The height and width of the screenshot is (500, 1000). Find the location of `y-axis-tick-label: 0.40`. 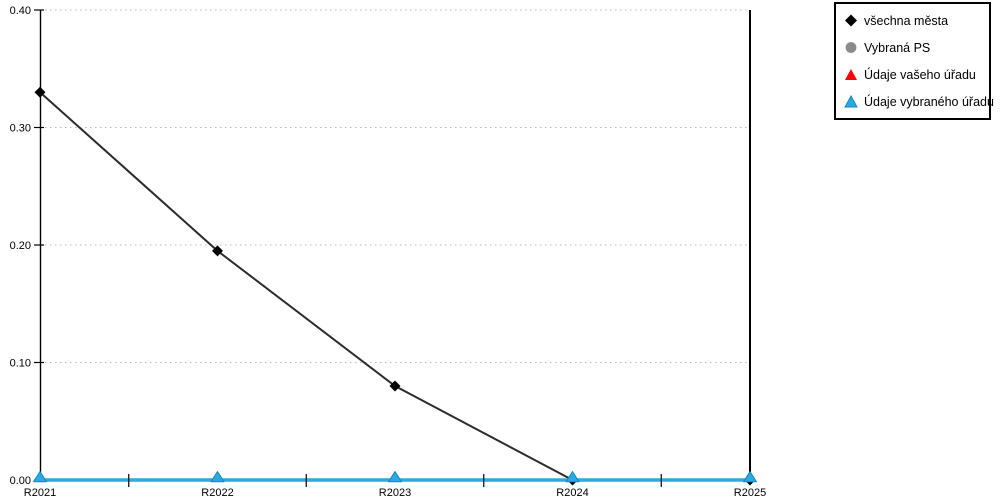

y-axis-tick-label: 0.40 is located at coordinates (20, 11).